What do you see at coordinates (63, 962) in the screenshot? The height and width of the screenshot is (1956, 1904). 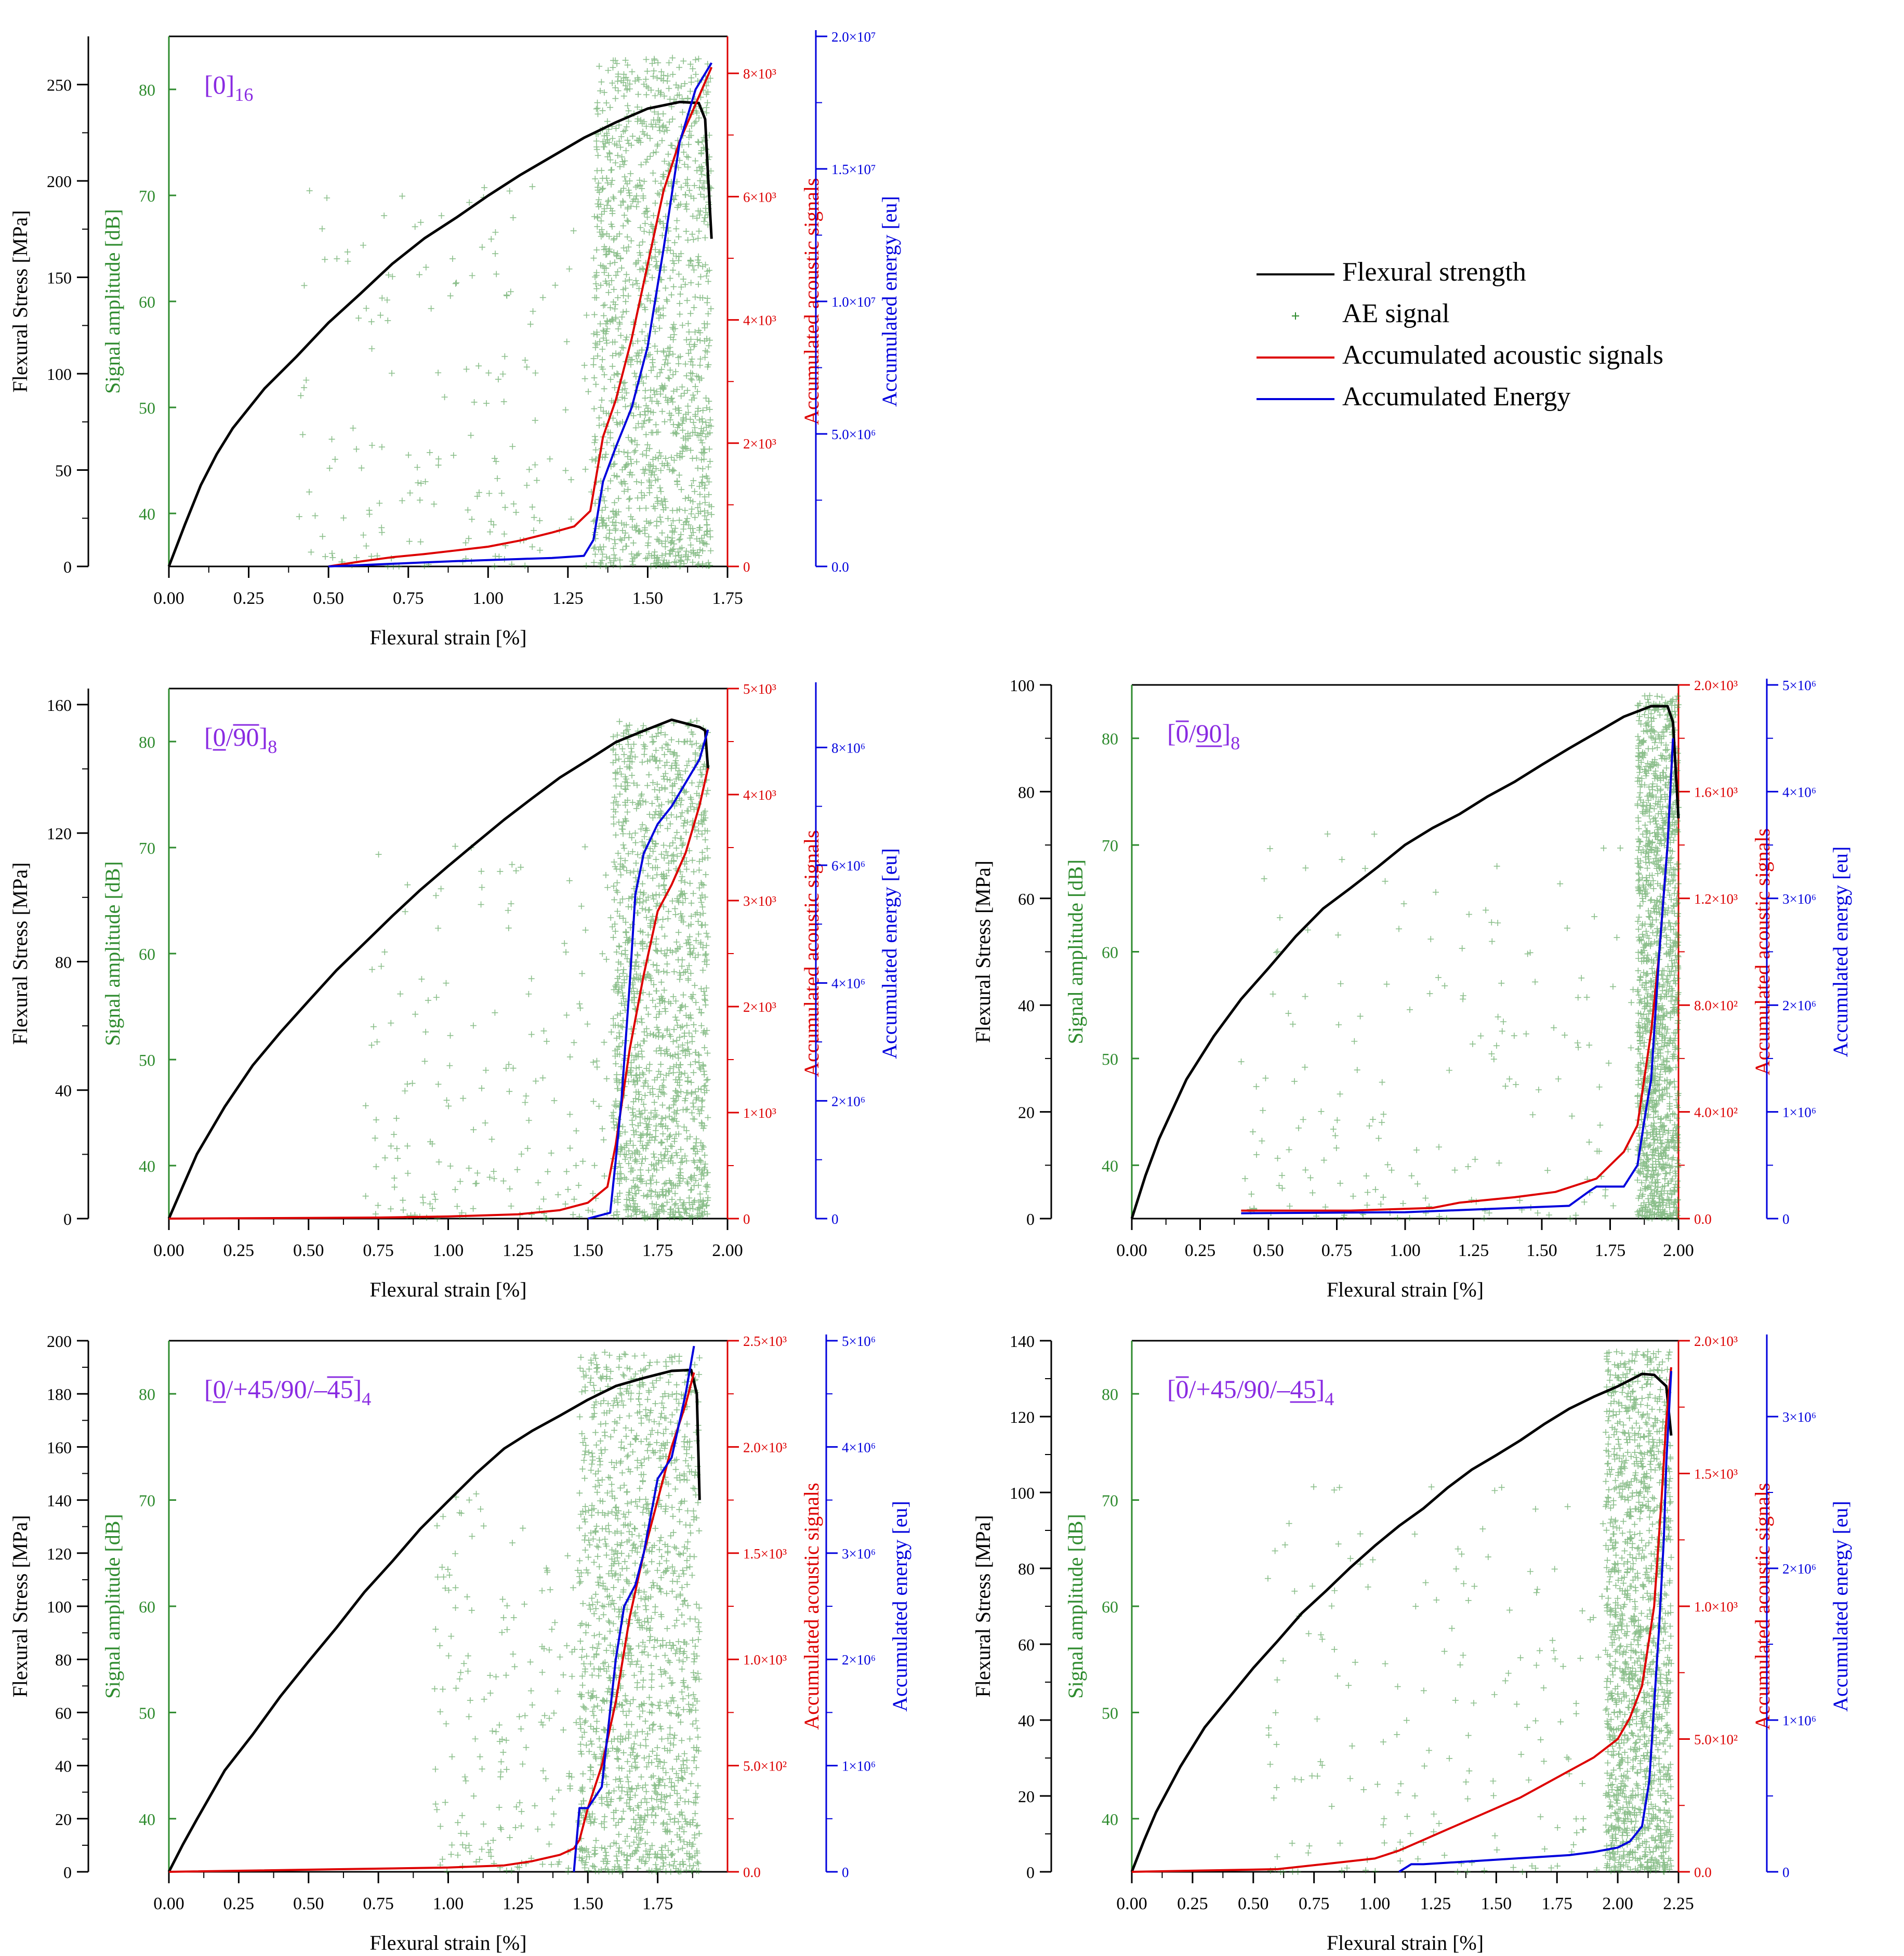 I see `stress-tick-label: 80` at bounding box center [63, 962].